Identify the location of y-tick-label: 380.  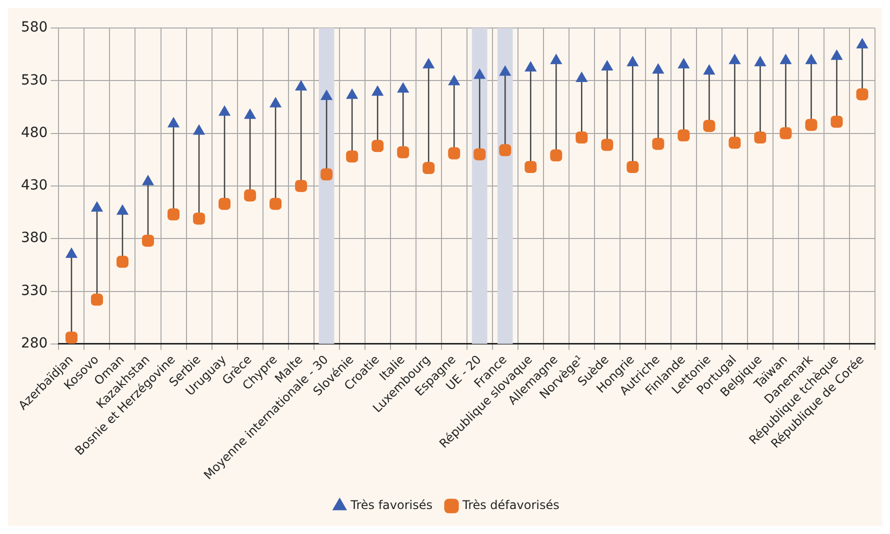
(34, 238).